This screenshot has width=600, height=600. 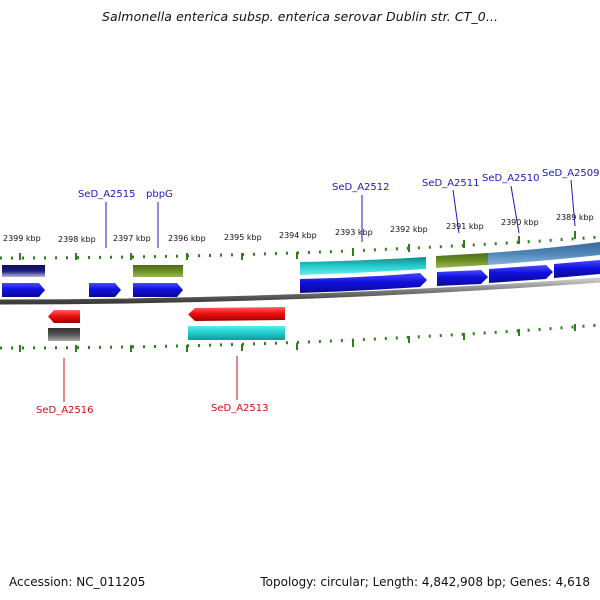 What do you see at coordinates (77, 582) in the screenshot?
I see `accession-text: Accession: NC_011205` at bounding box center [77, 582].